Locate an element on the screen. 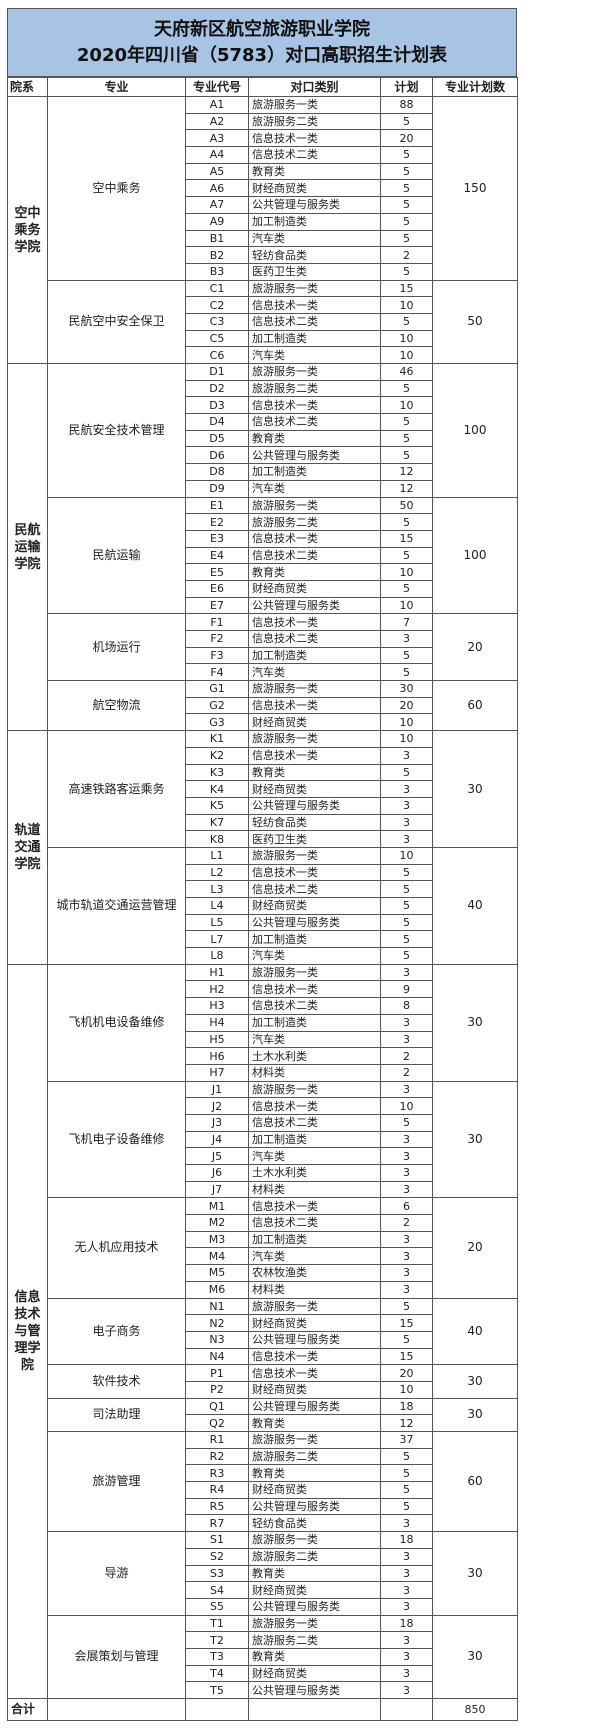 The width and height of the screenshot is (600, 1732). major-code: H4 is located at coordinates (217, 1022).